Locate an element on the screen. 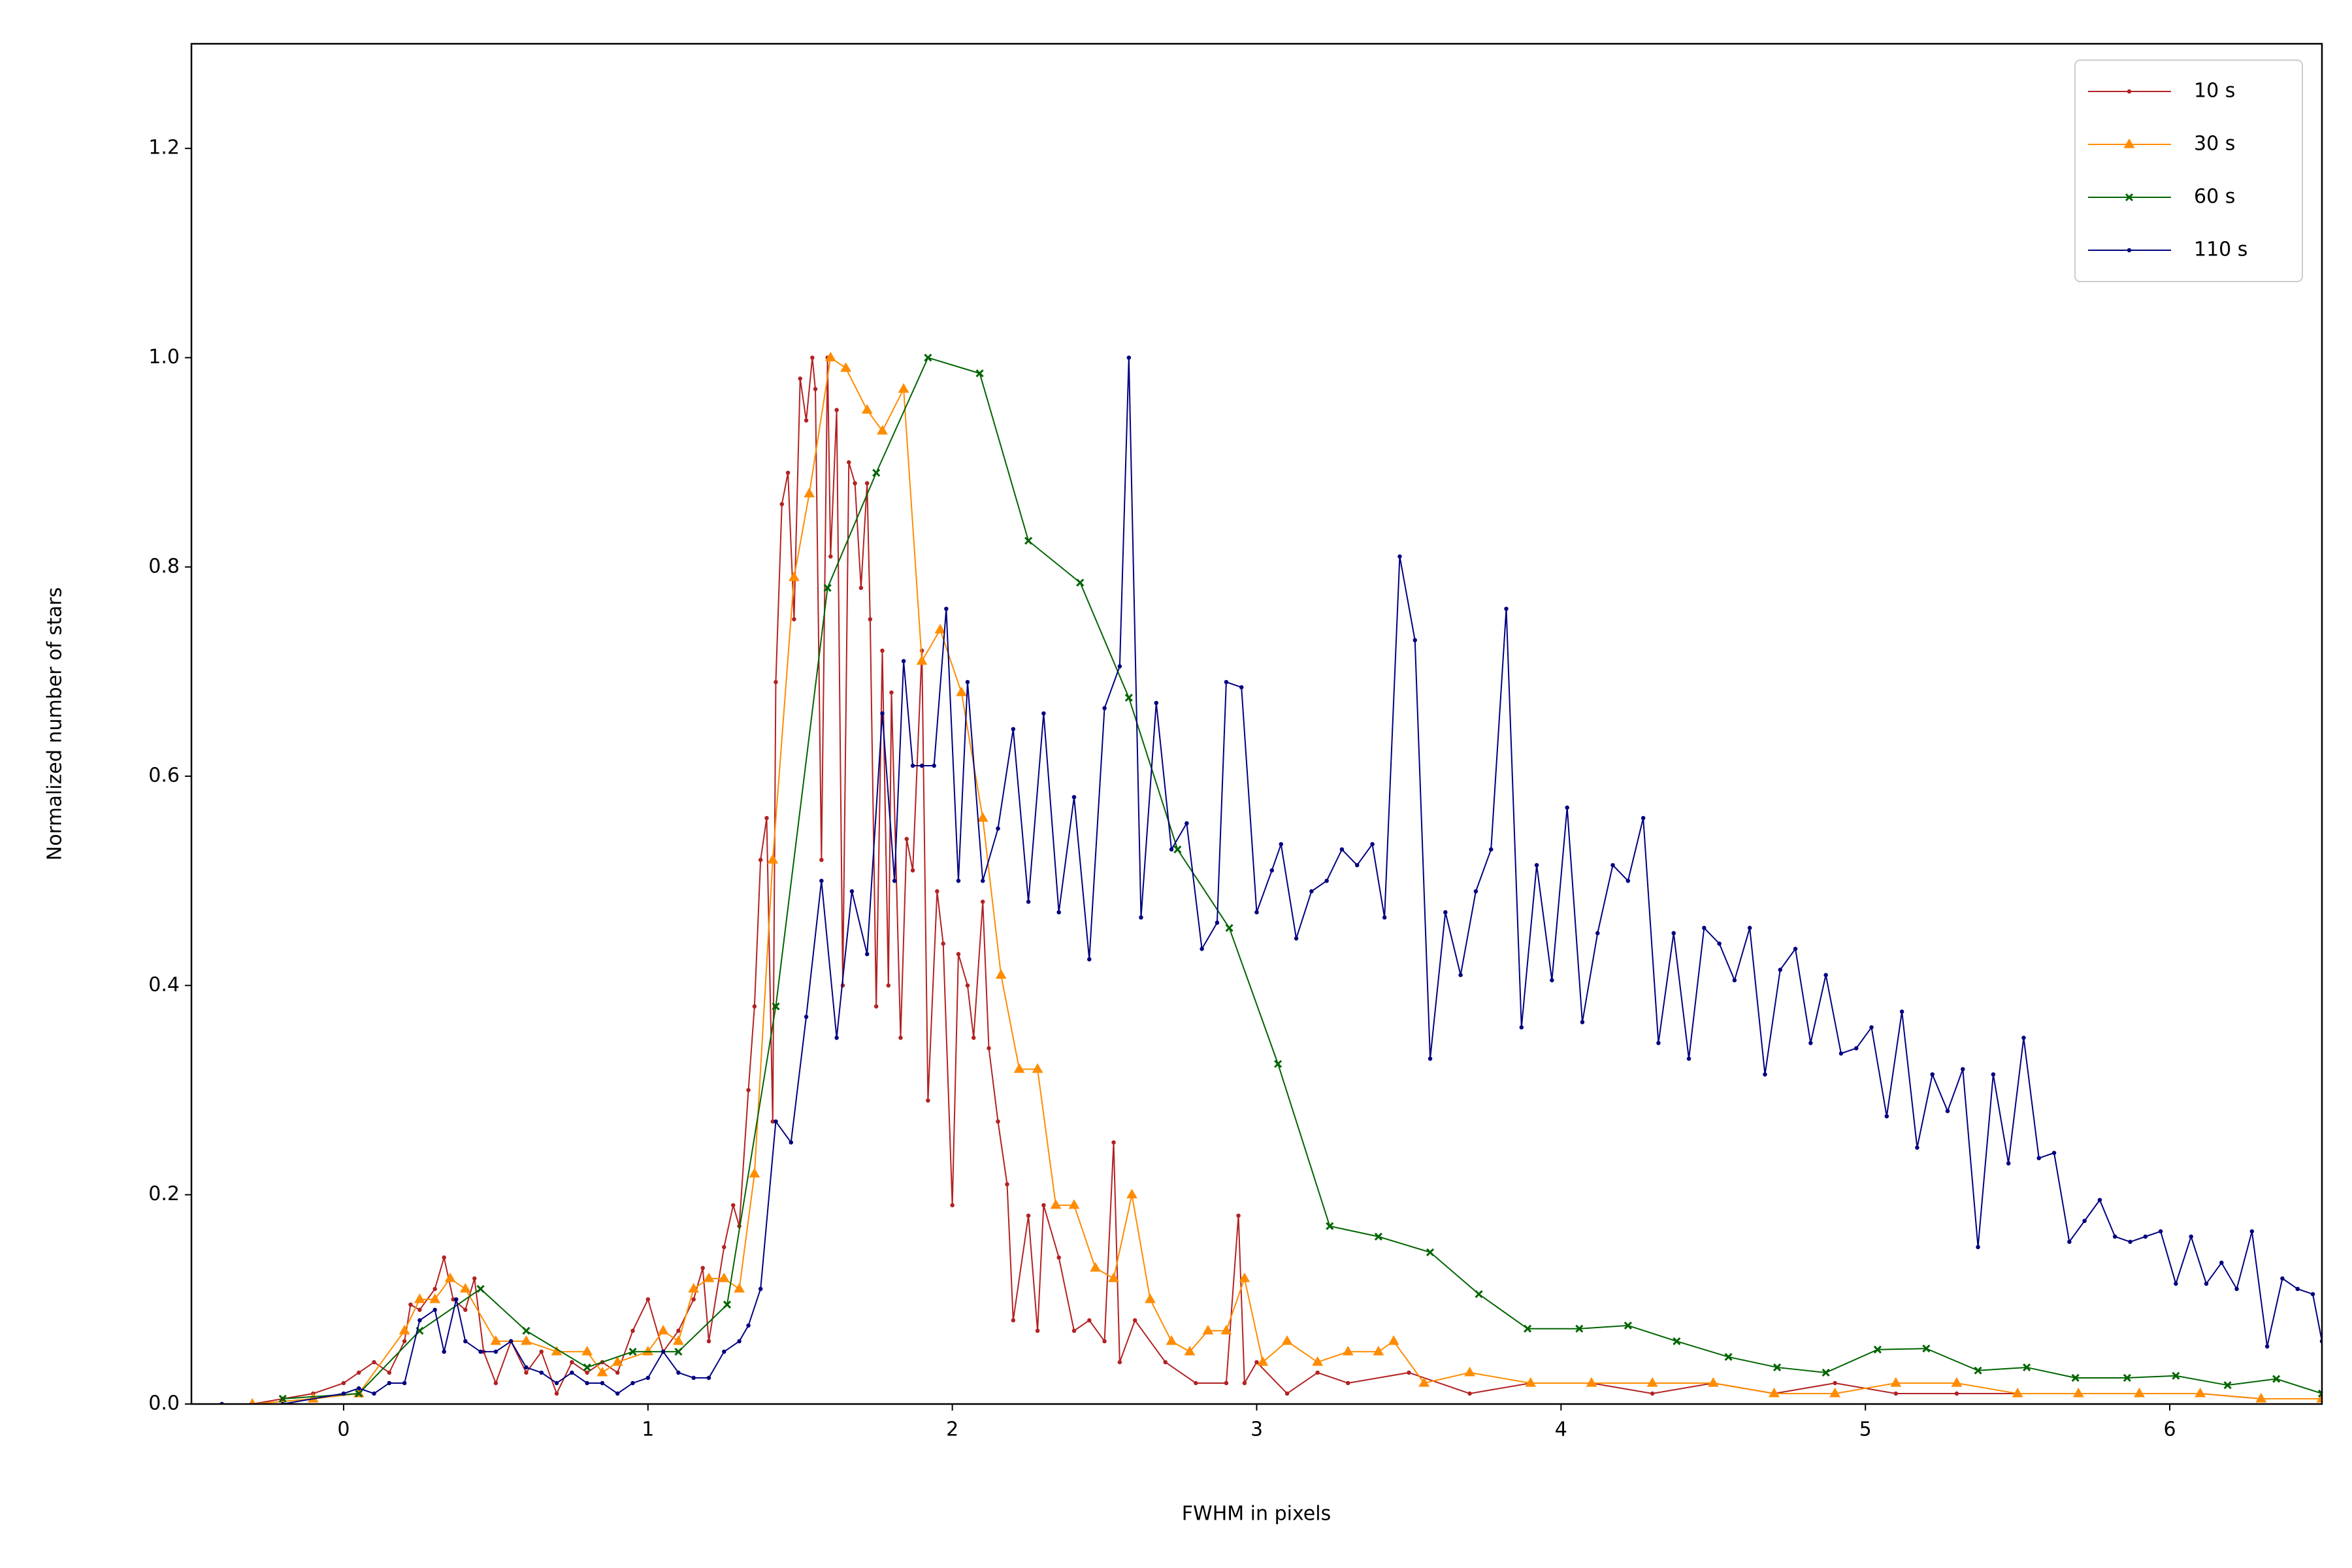 The width and height of the screenshot is (2352, 1568). y-tick-label: 0.2 is located at coordinates (164, 1194).